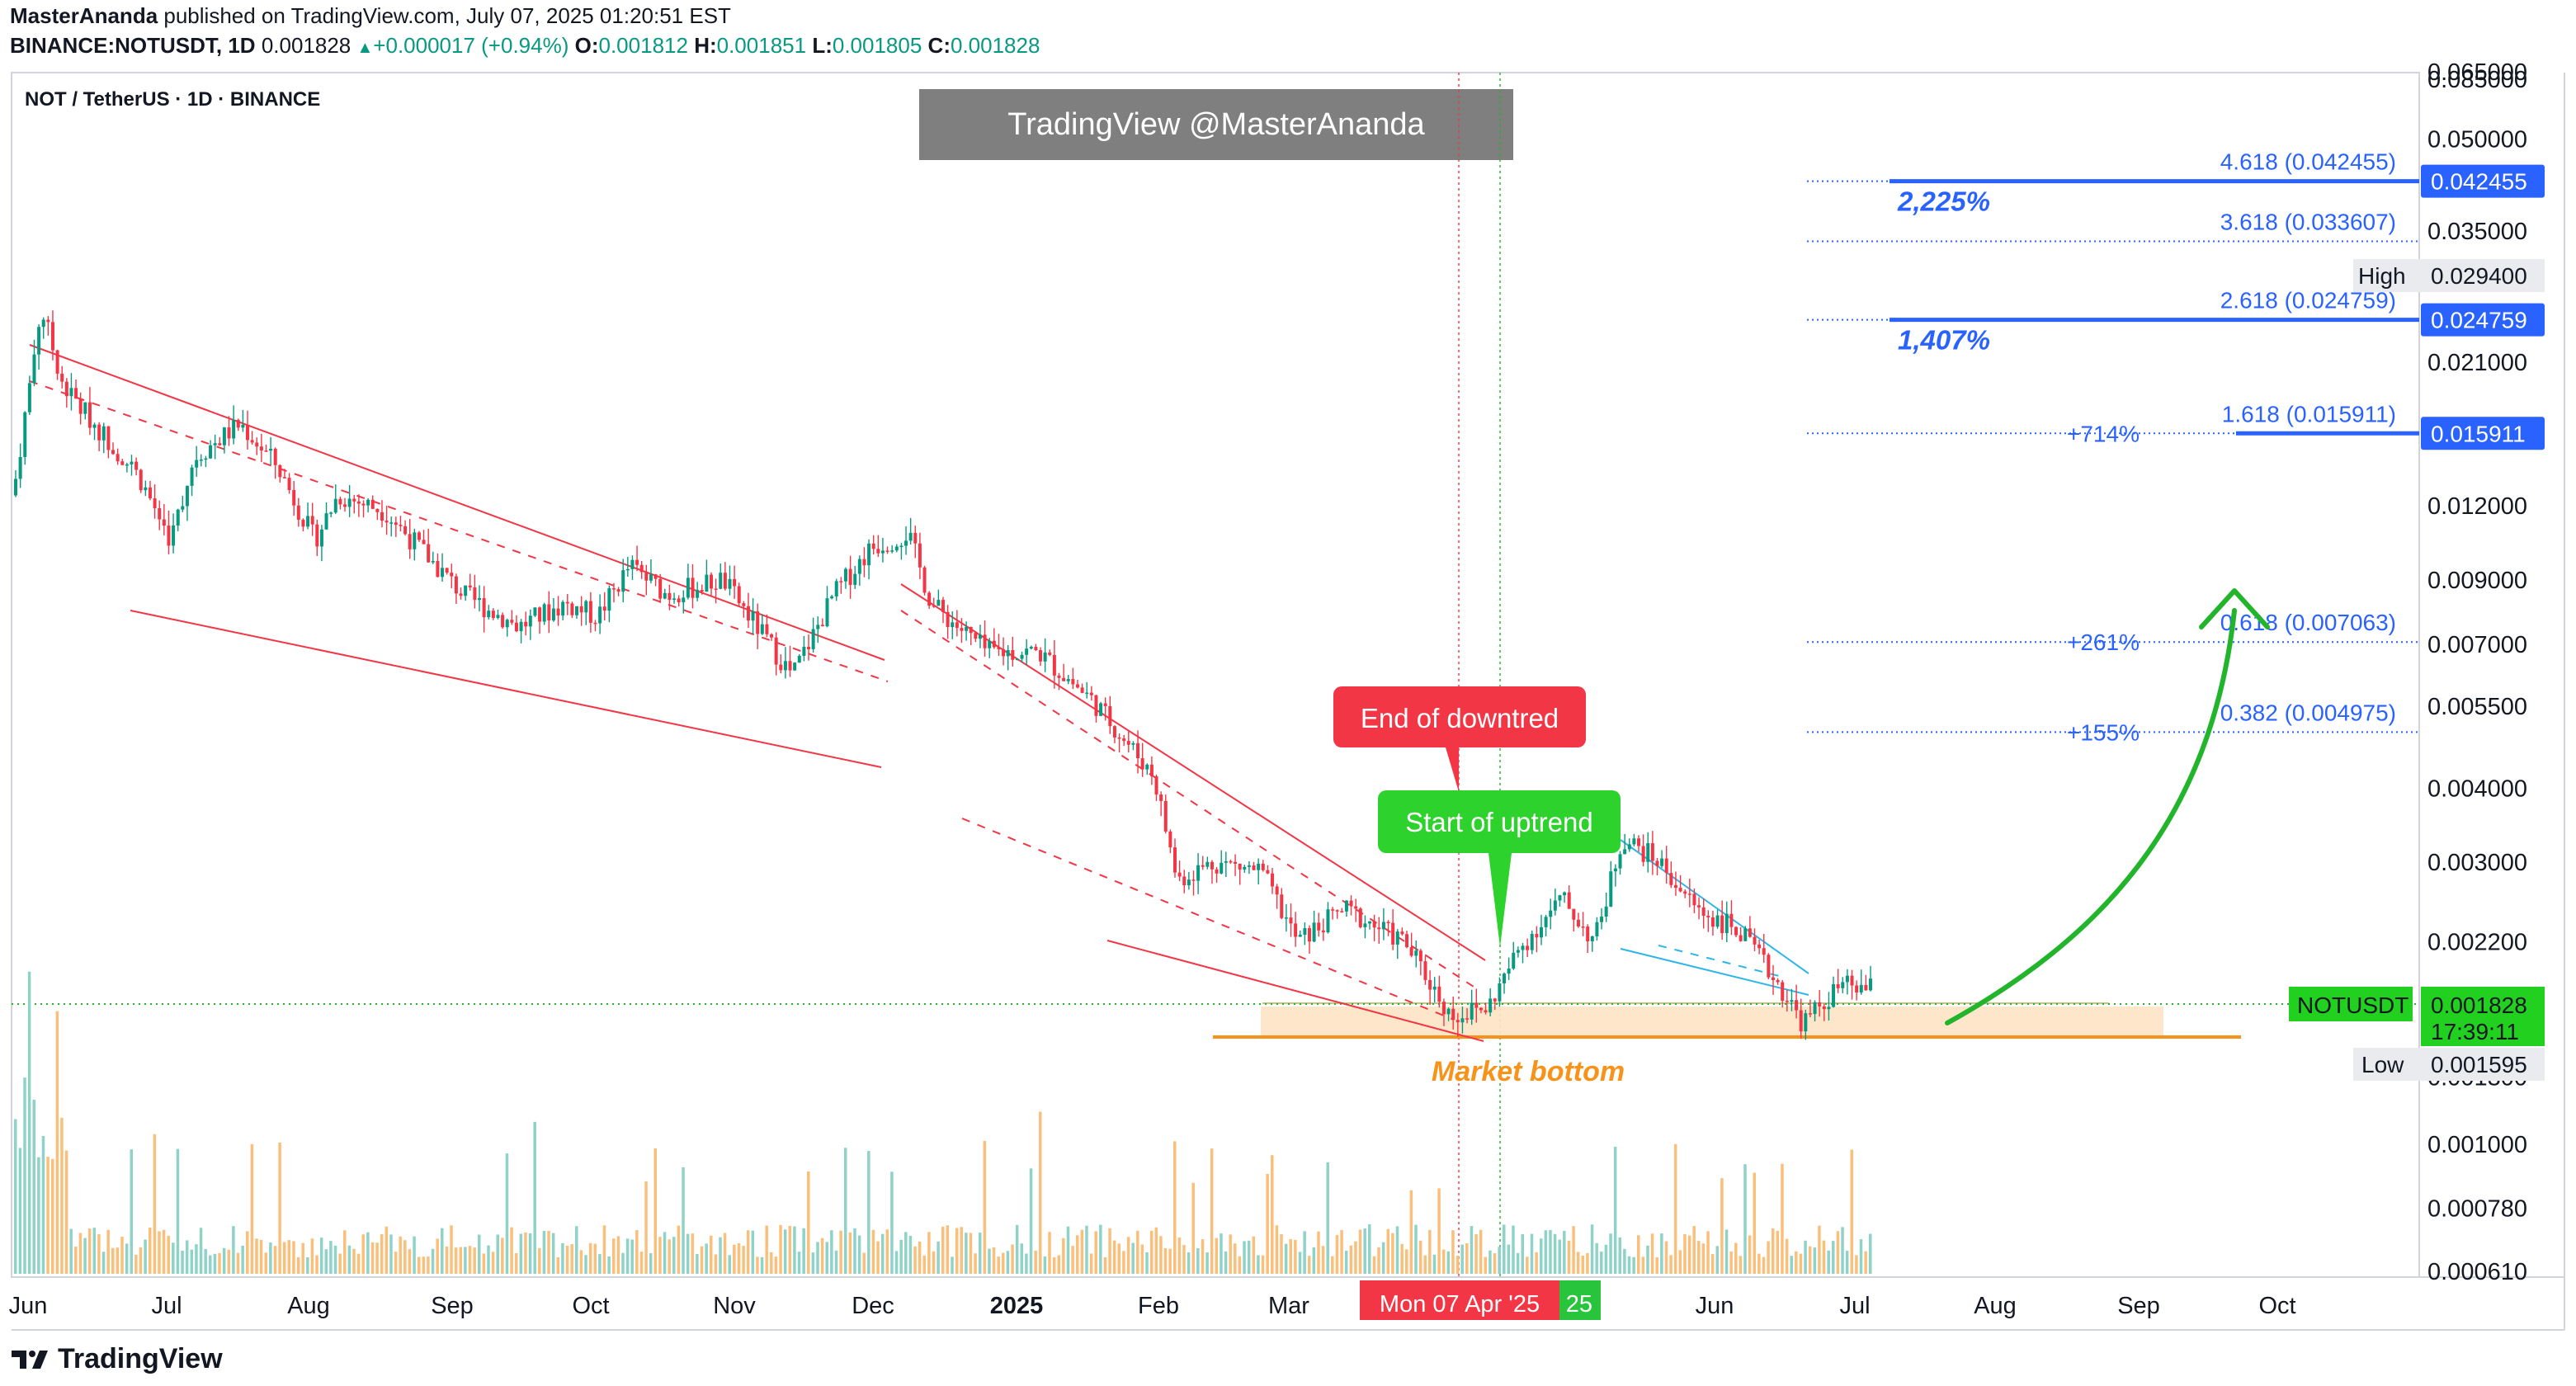 The height and width of the screenshot is (1386, 2576). What do you see at coordinates (29, 1306) in the screenshot?
I see `x-tick-label: Jun` at bounding box center [29, 1306].